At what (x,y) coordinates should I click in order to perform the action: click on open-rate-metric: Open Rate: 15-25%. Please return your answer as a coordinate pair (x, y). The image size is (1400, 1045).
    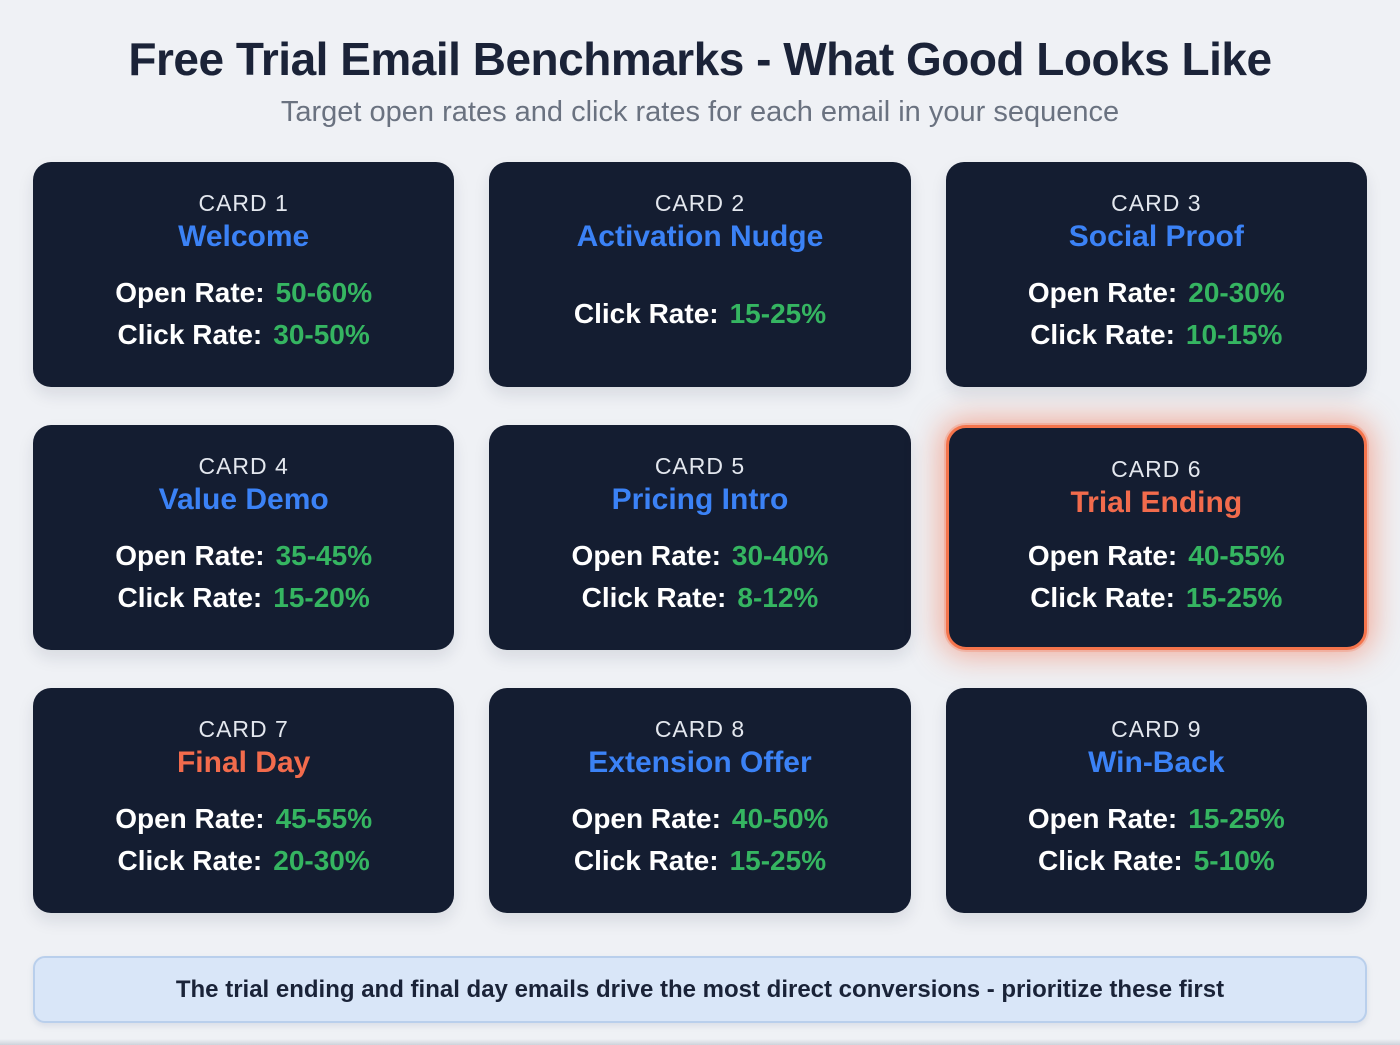
    Looking at the image, I should click on (1156, 819).